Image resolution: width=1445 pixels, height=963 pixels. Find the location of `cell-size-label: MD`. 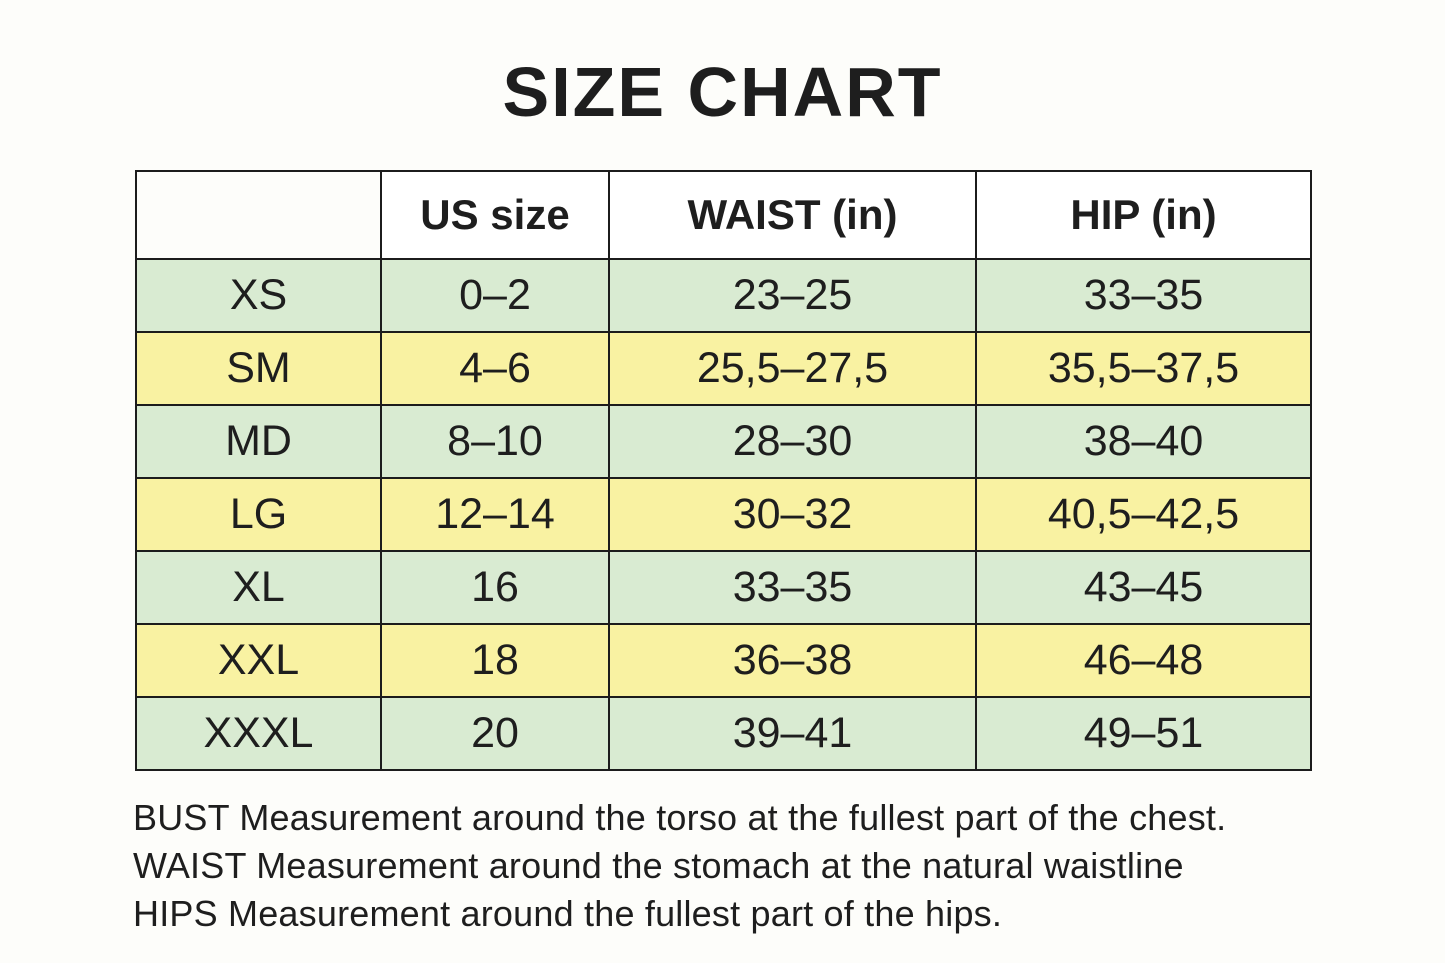

cell-size-label: MD is located at coordinates (258, 441).